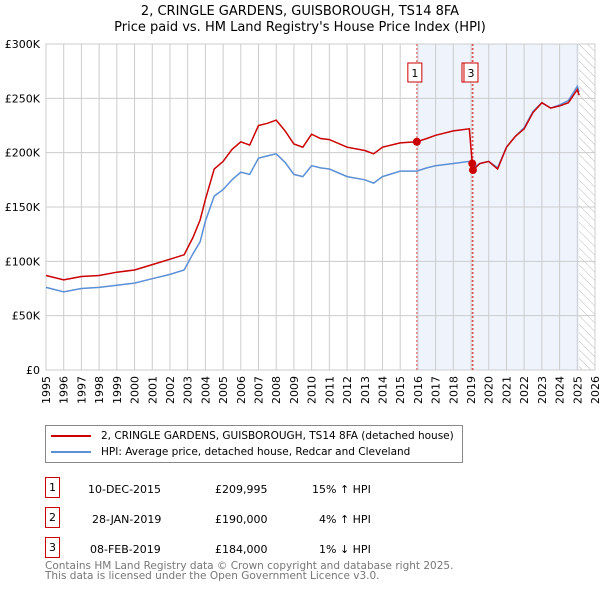 The height and width of the screenshot is (590, 600). What do you see at coordinates (560, 390) in the screenshot?
I see `x-tick-label: 2024` at bounding box center [560, 390].